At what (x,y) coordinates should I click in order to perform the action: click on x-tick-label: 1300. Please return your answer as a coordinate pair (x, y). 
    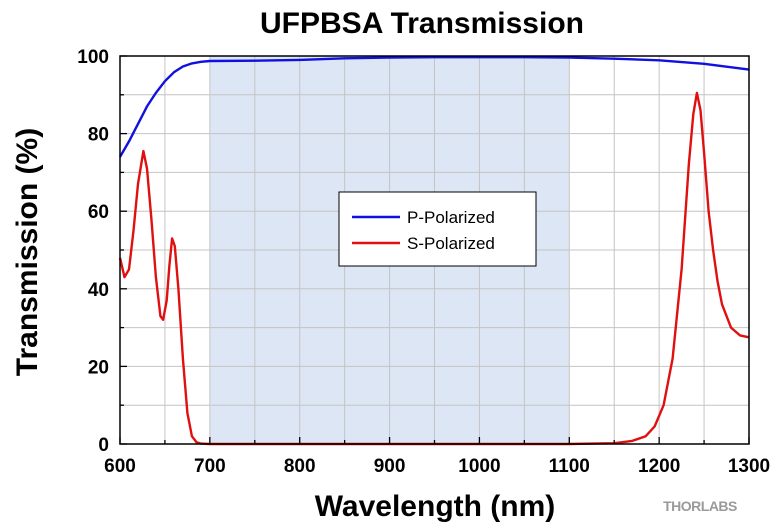
    Looking at the image, I should click on (749, 466).